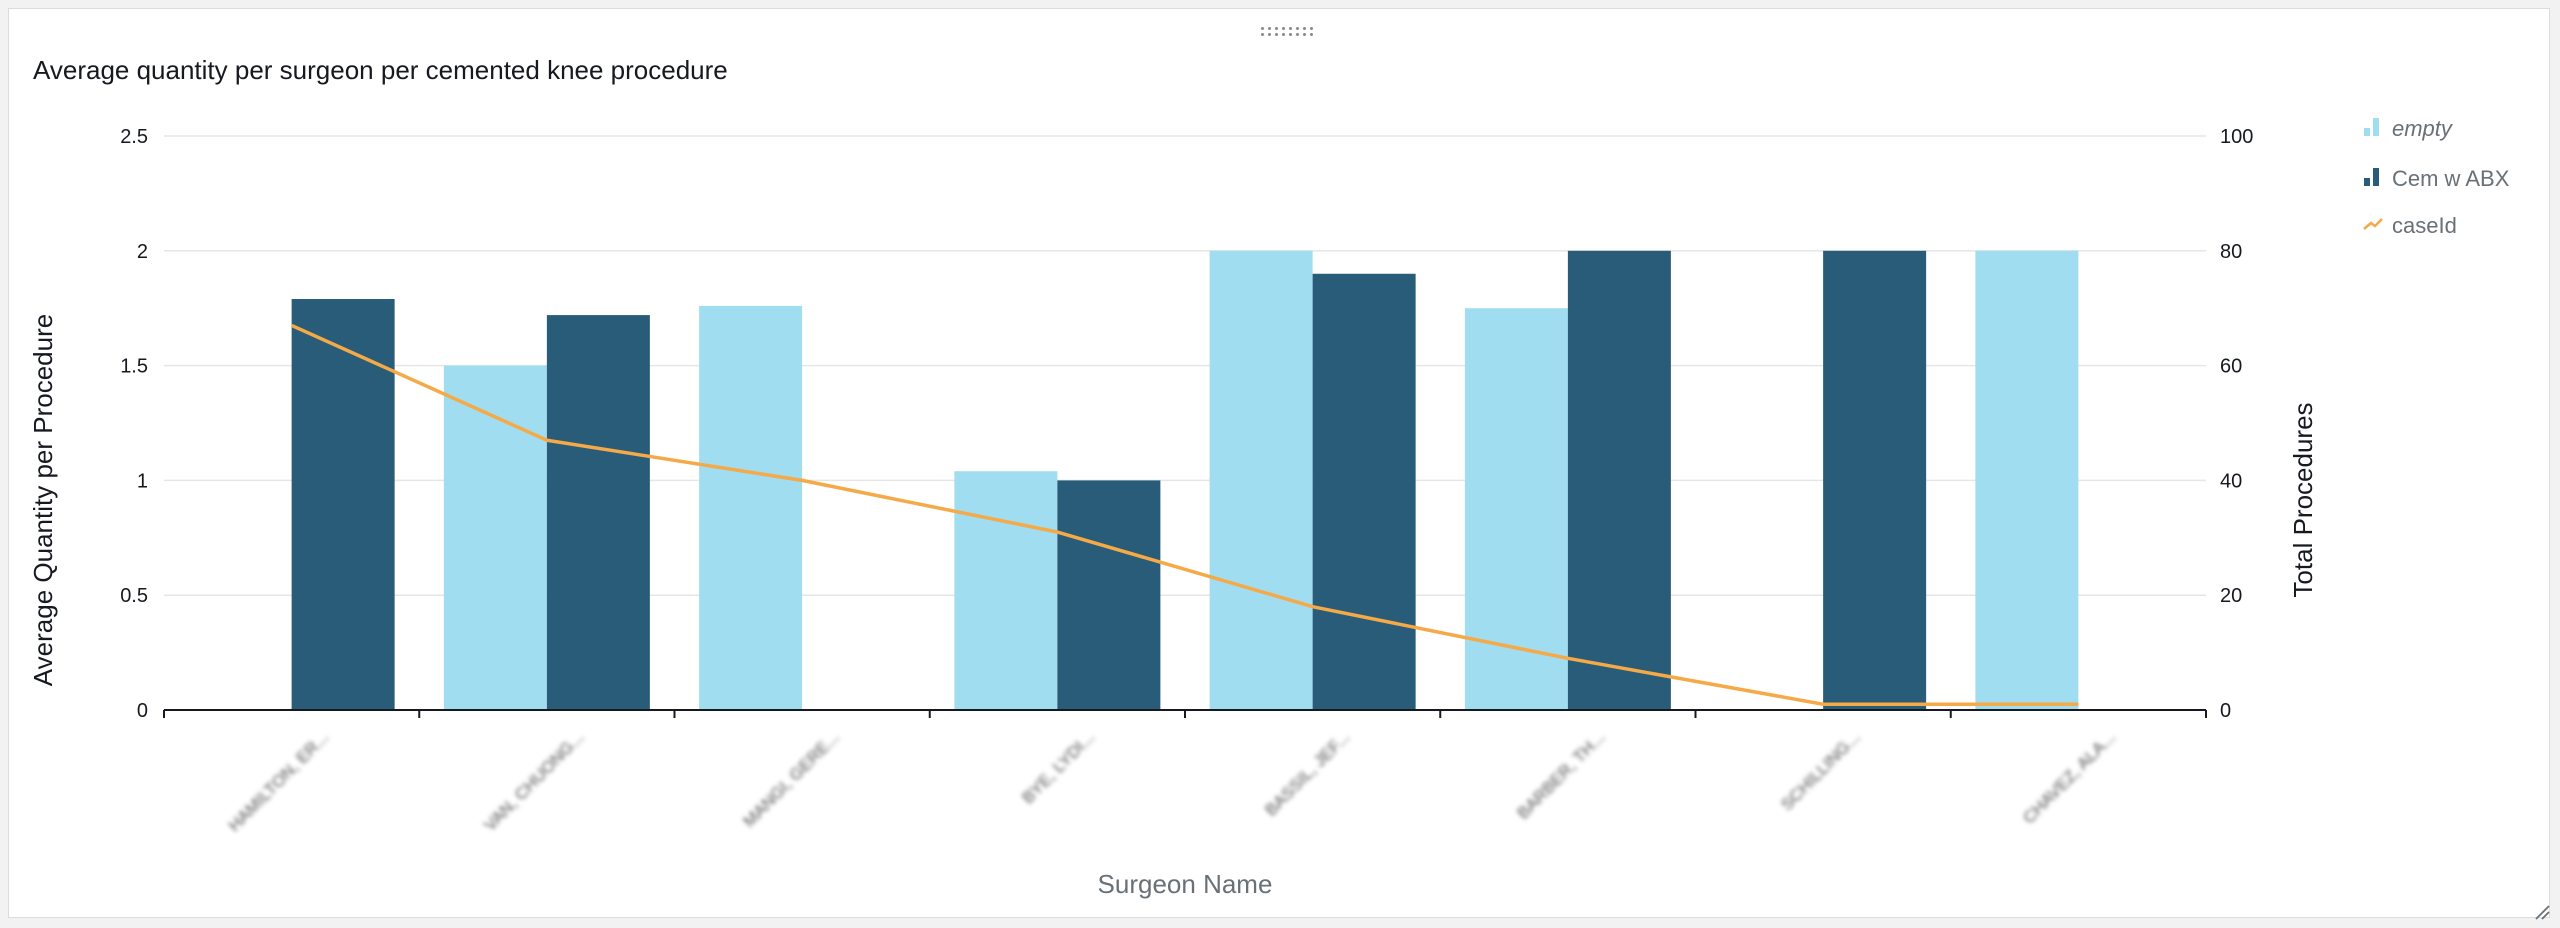 The image size is (2560, 928). Describe the element at coordinates (2424, 225) in the screenshot. I see `legend-label-caseid: caseId` at that location.